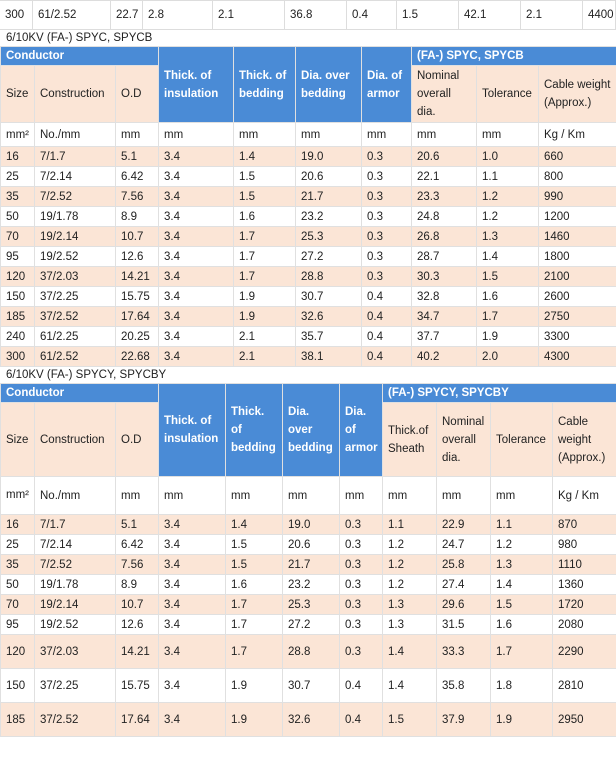  I want to click on table-cell: 37/2.52, so click(75, 719).